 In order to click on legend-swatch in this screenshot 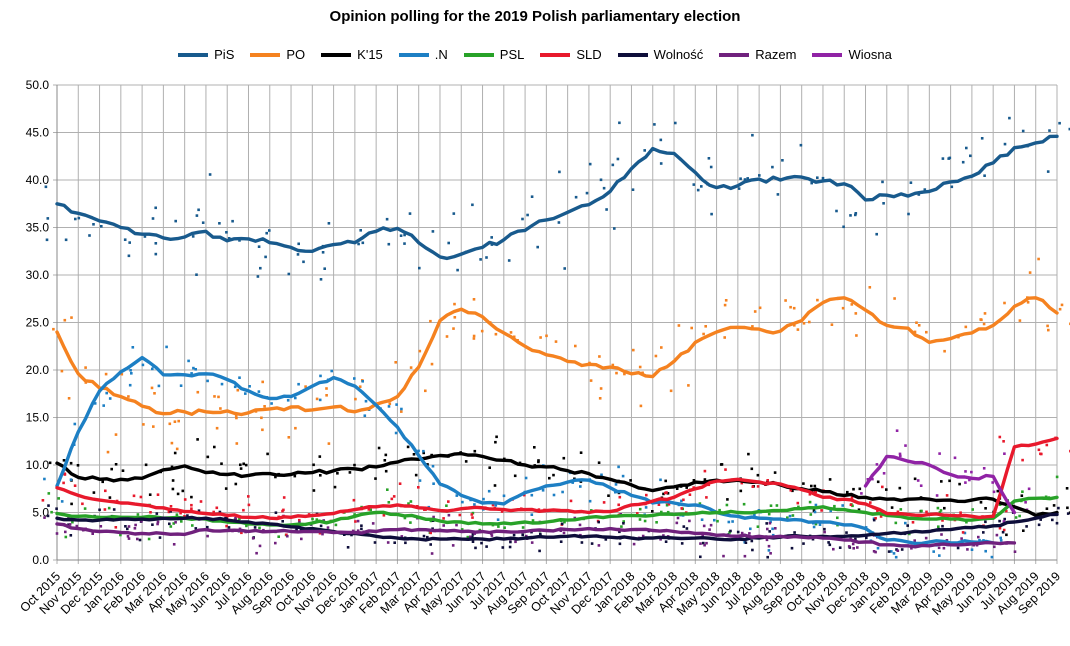, I will do `click(632, 54)`.